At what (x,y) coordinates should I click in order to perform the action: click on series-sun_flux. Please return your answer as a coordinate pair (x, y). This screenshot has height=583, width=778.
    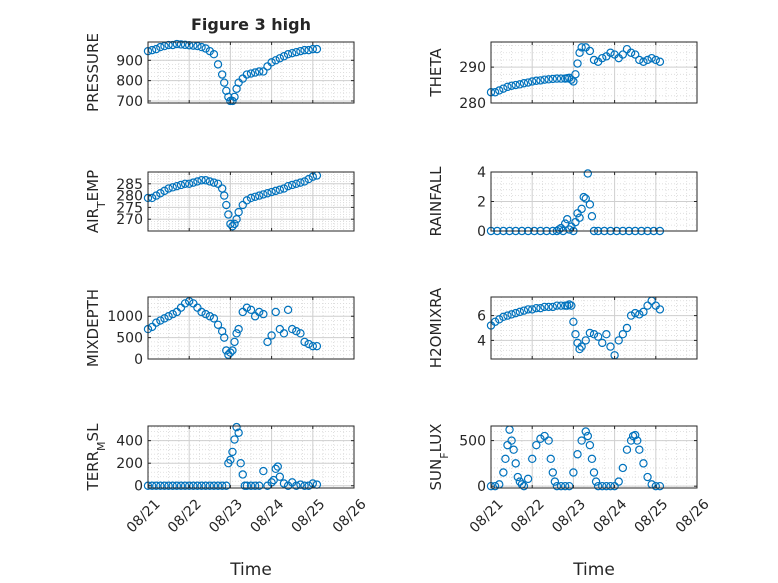
    Looking at the image, I should click on (575, 458).